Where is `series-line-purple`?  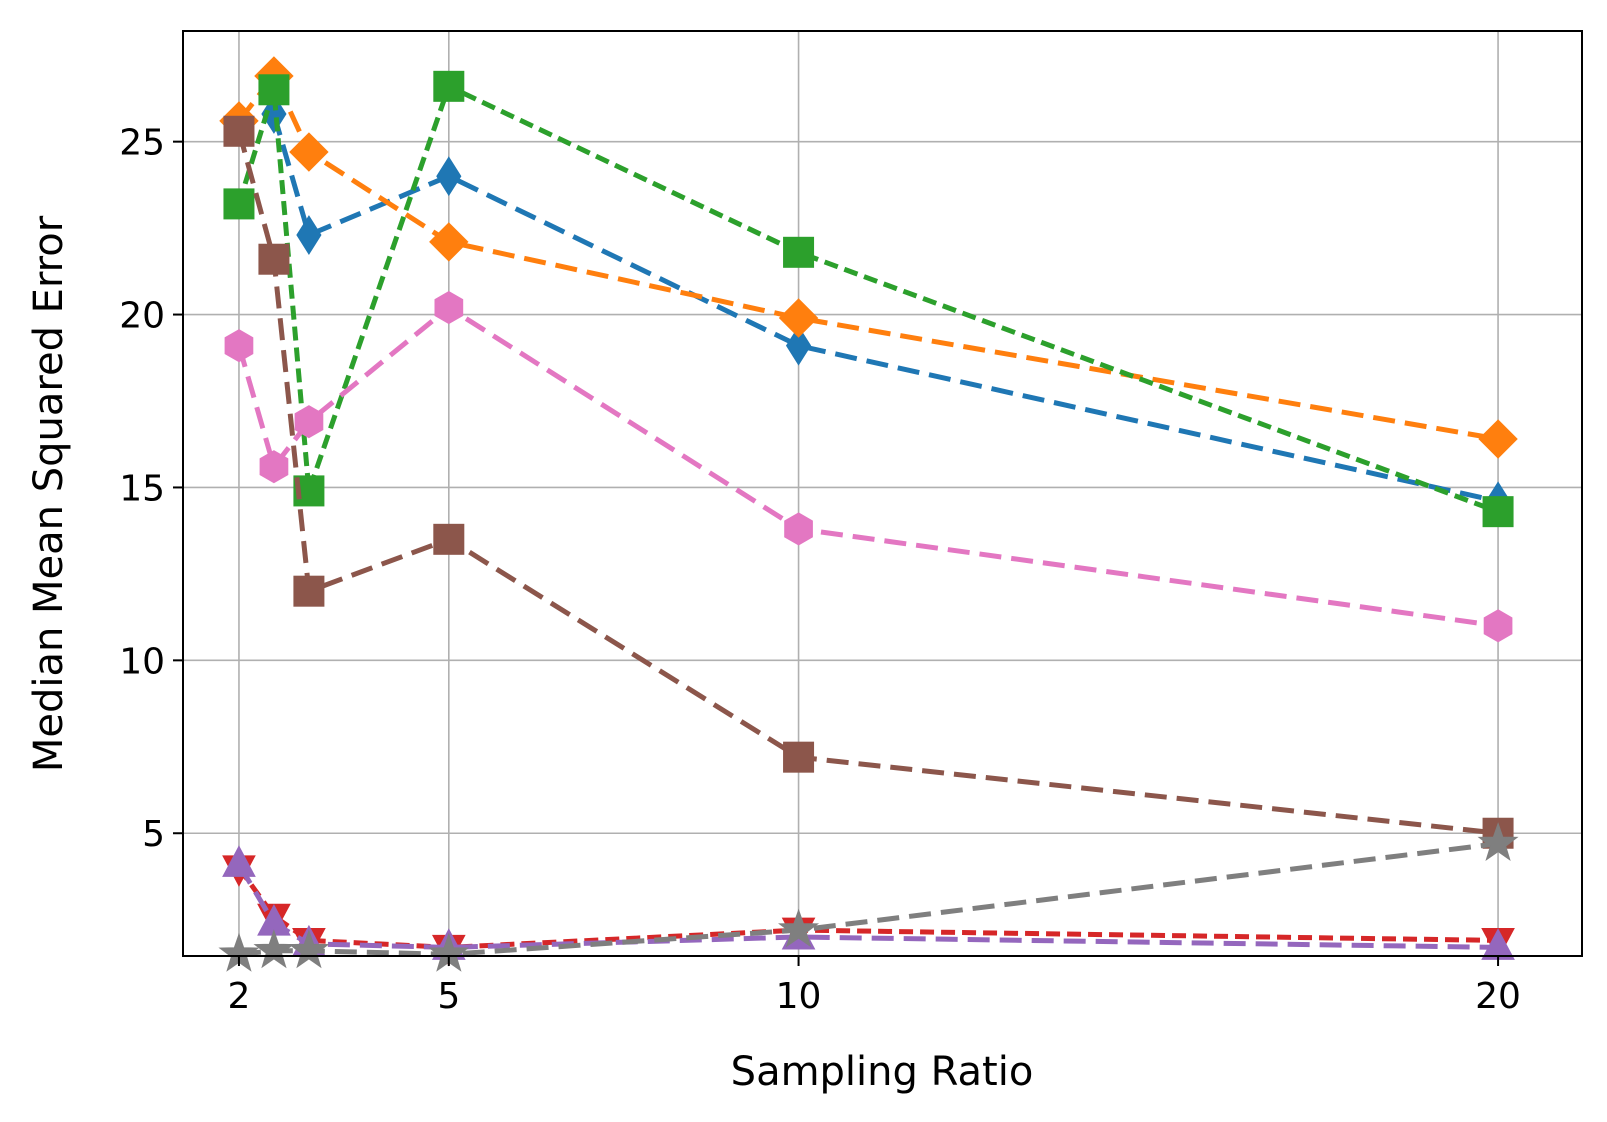 series-line-purple is located at coordinates (867, 906).